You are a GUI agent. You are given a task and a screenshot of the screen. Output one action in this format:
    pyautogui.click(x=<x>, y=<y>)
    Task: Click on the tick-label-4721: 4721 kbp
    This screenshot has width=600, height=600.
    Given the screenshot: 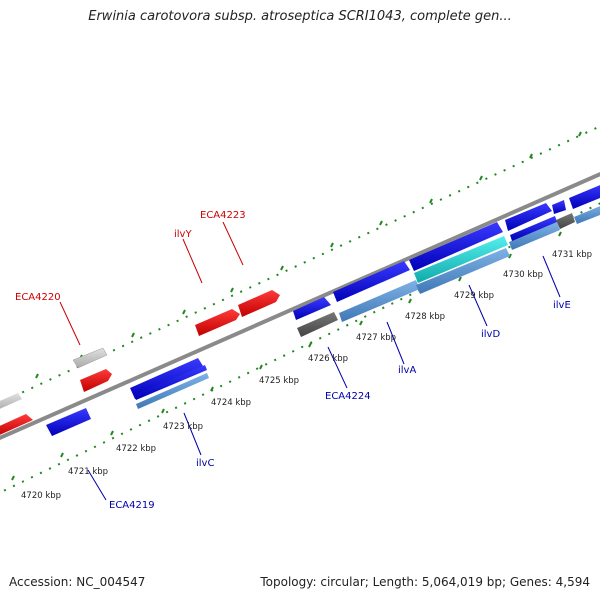 What is the action you would take?
    pyautogui.click(x=88, y=472)
    